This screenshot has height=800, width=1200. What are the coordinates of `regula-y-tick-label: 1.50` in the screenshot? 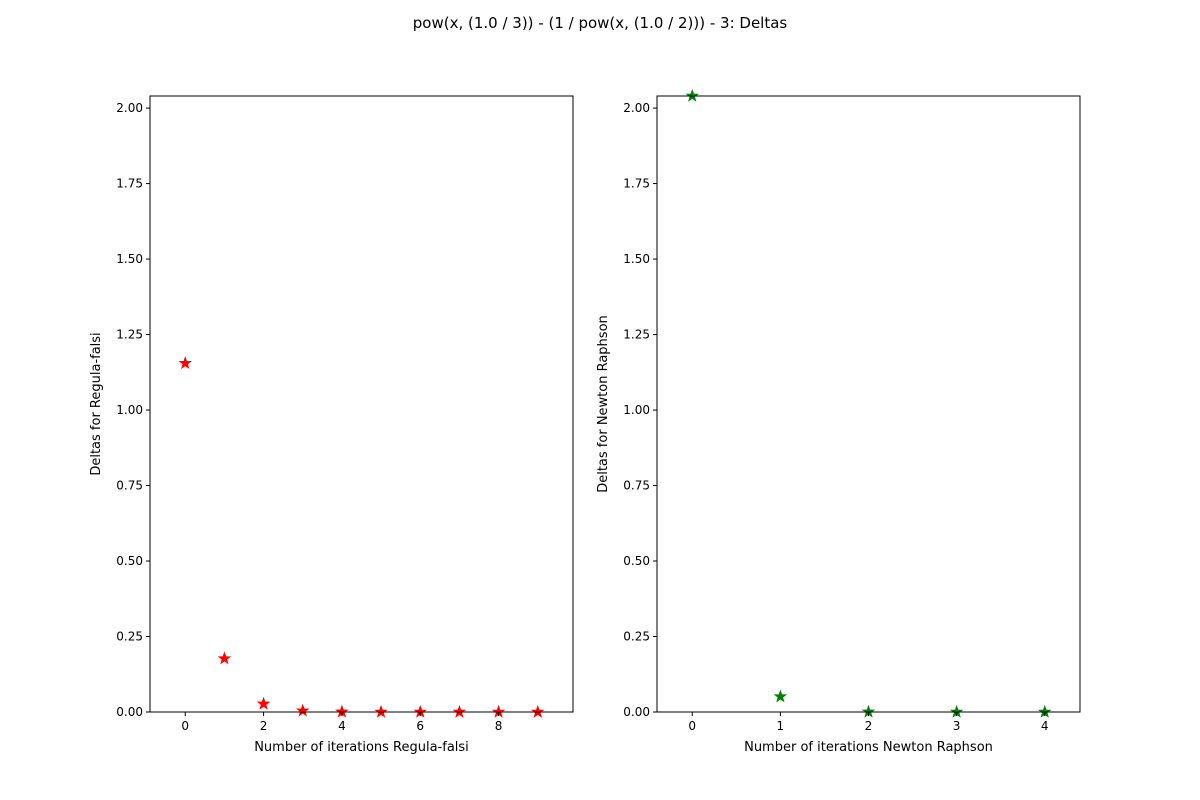 It's located at (129, 259).